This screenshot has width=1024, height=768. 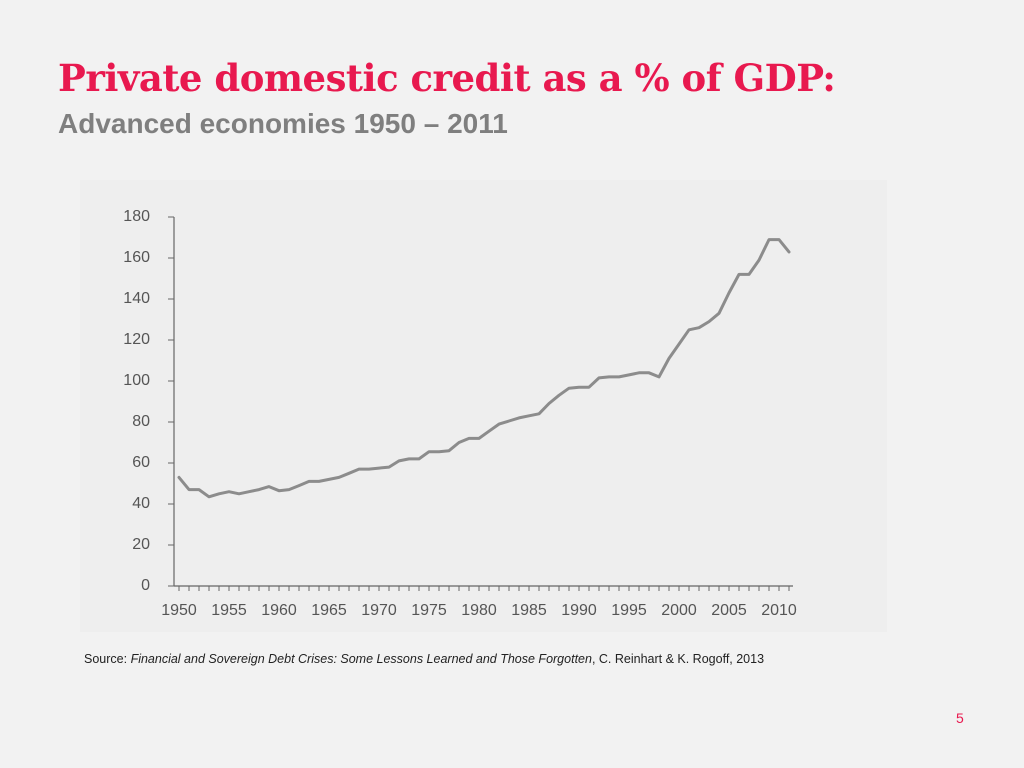 What do you see at coordinates (141, 544) in the screenshot?
I see `y-tick-label: 20` at bounding box center [141, 544].